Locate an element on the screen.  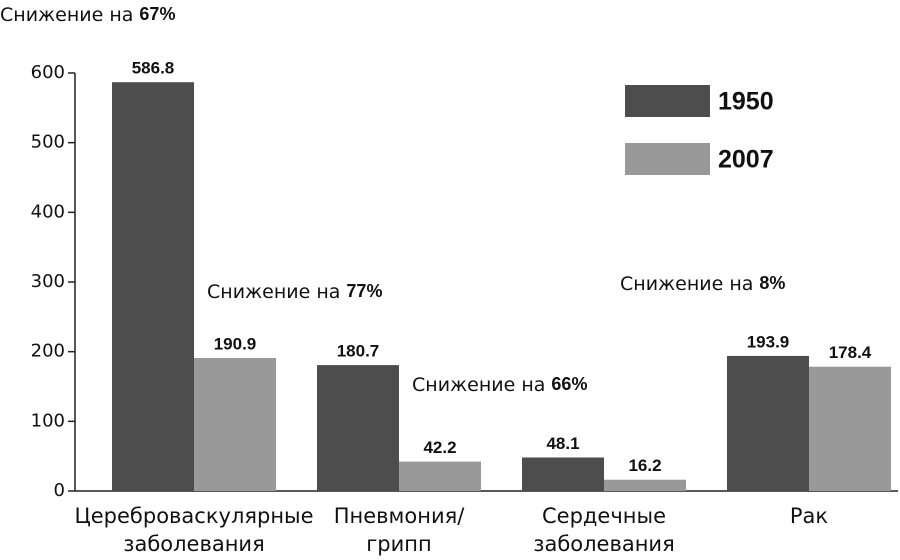
value-label: 16.2 is located at coordinates (644, 465).